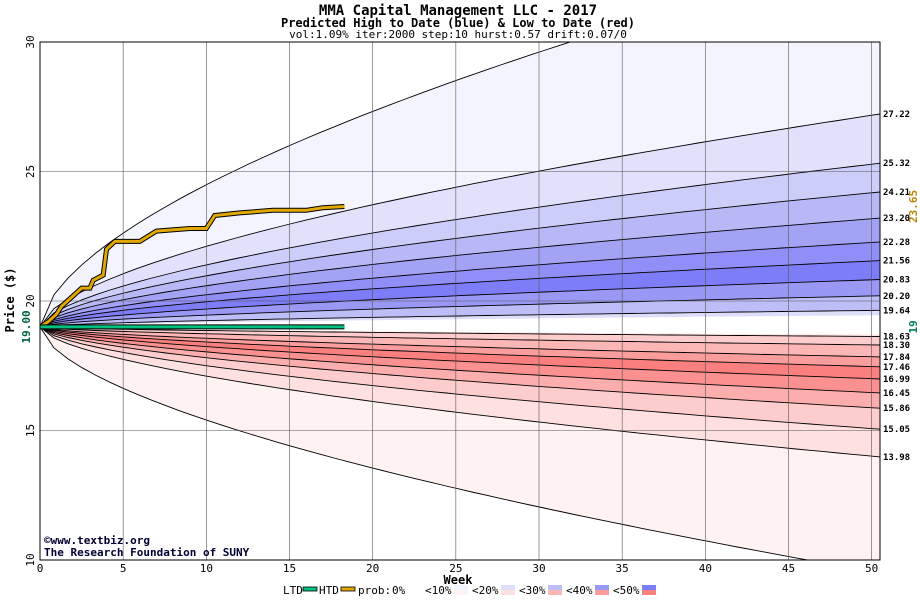  Describe the element at coordinates (30, 300) in the screenshot. I see `y-tick-label: 20` at that location.